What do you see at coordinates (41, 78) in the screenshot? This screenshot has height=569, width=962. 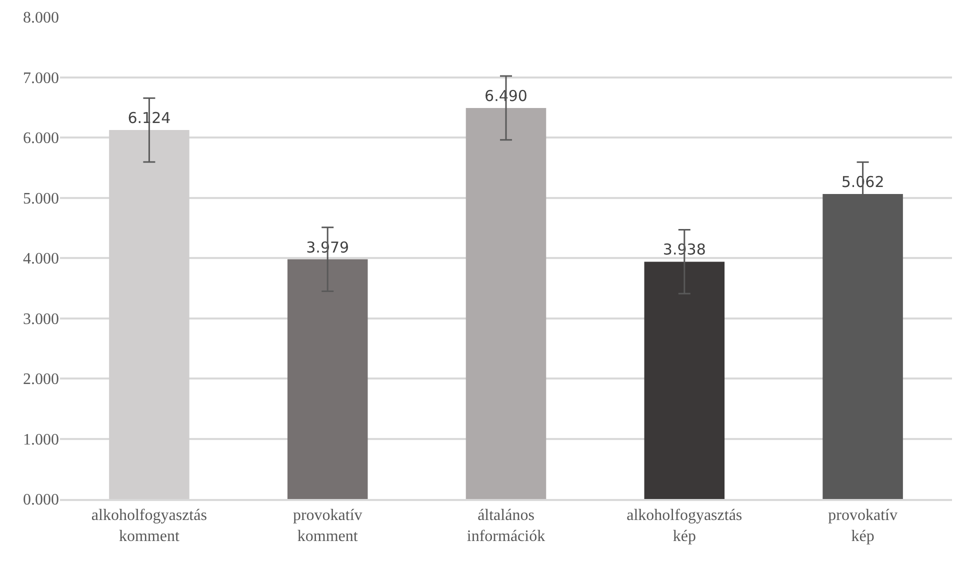 I see `y-tick-label: 7.000` at bounding box center [41, 78].